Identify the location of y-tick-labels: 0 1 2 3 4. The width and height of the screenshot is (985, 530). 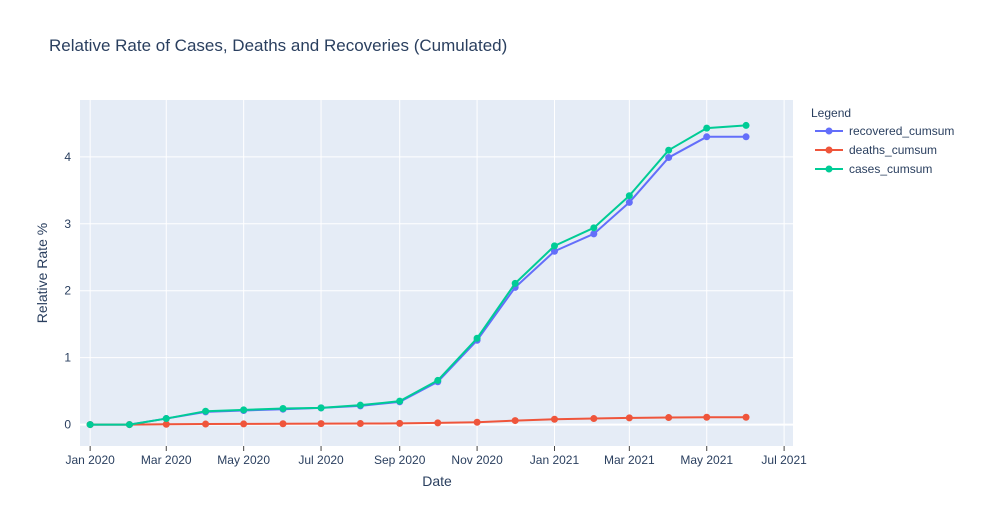
(67, 291).